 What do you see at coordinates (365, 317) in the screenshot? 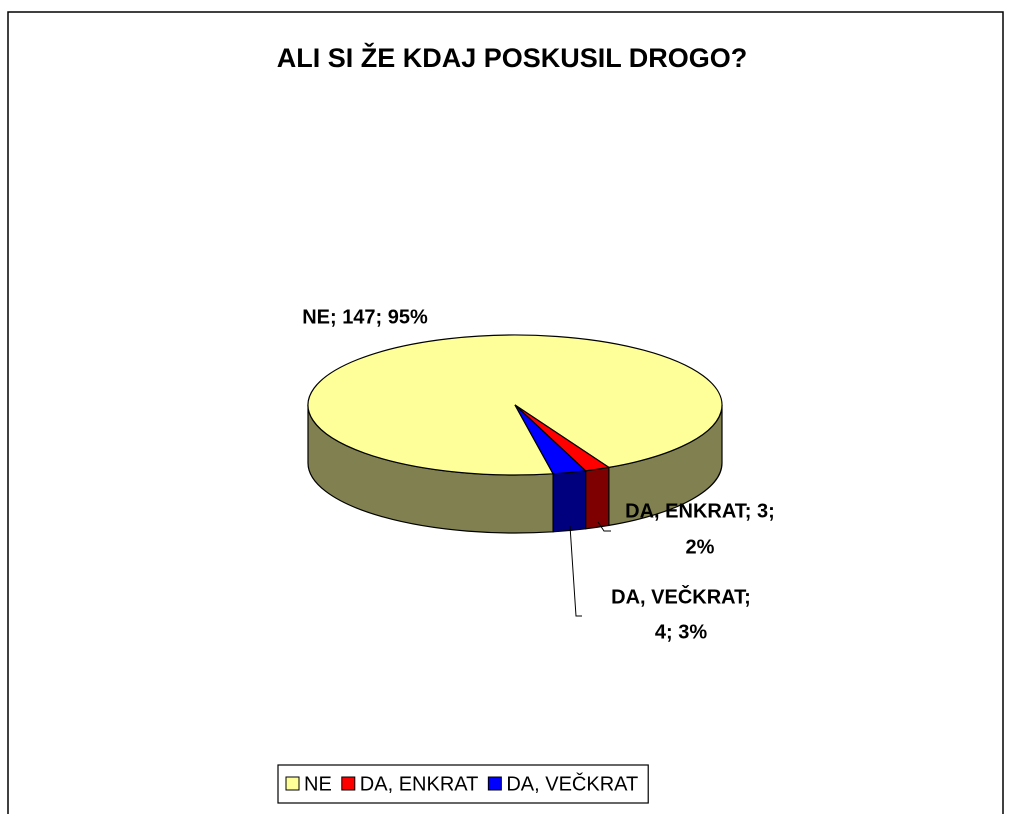
I see `data-label: NE; 147; 95%` at bounding box center [365, 317].